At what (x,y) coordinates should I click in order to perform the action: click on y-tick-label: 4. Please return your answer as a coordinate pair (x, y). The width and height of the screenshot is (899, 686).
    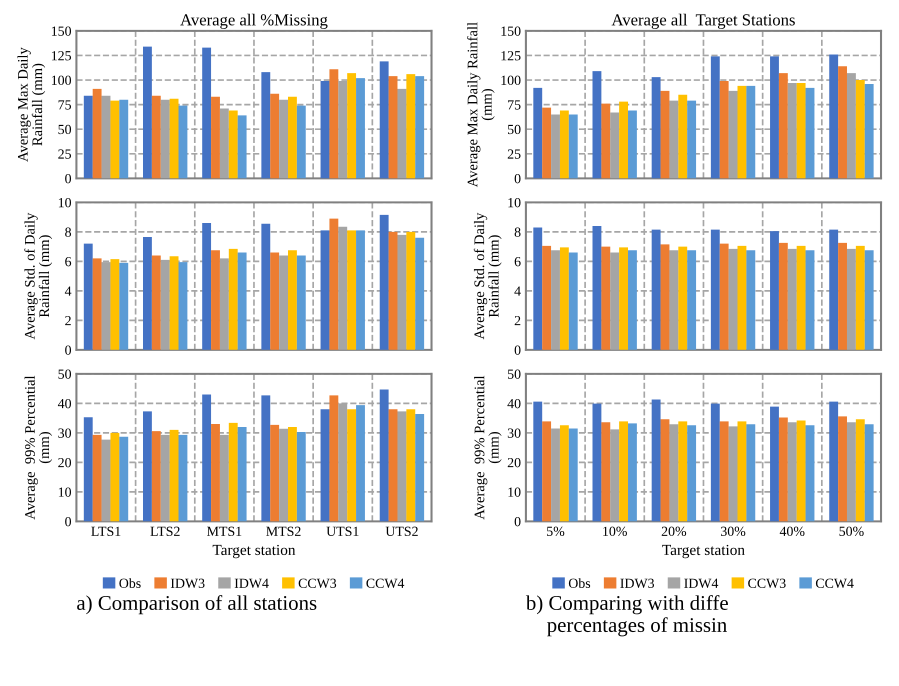
    Looking at the image, I should click on (68, 291).